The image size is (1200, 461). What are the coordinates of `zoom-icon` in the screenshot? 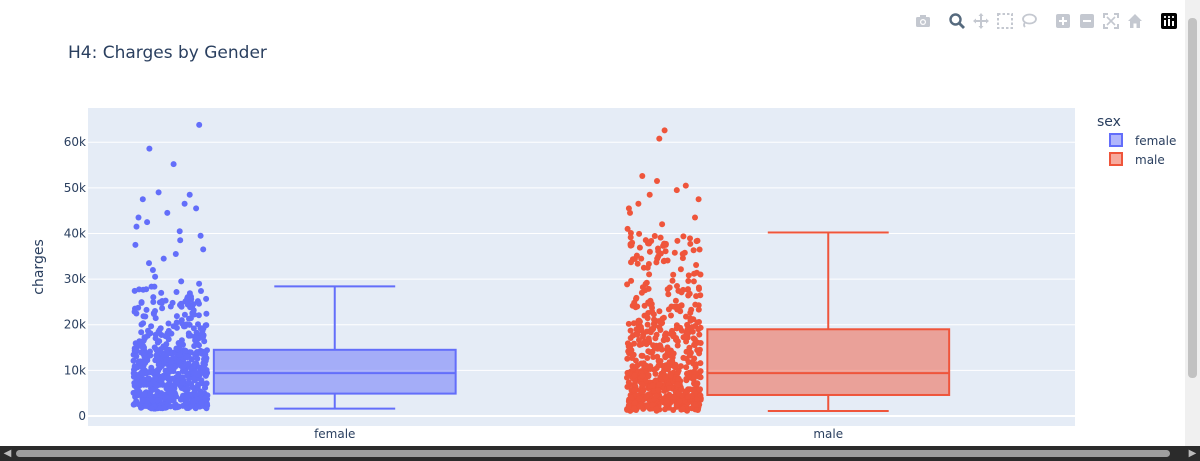 It's located at (957, 21).